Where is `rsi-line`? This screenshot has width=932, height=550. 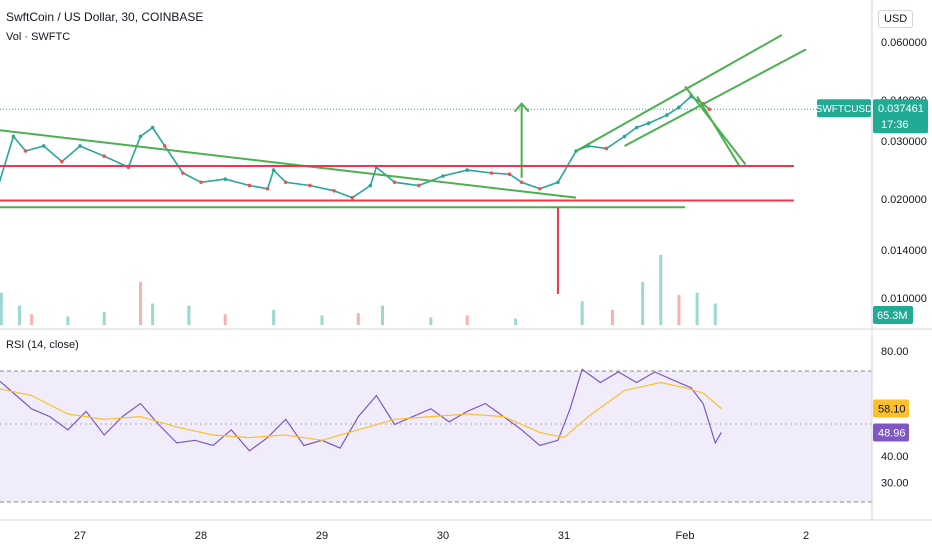 rsi-line is located at coordinates (361, 410).